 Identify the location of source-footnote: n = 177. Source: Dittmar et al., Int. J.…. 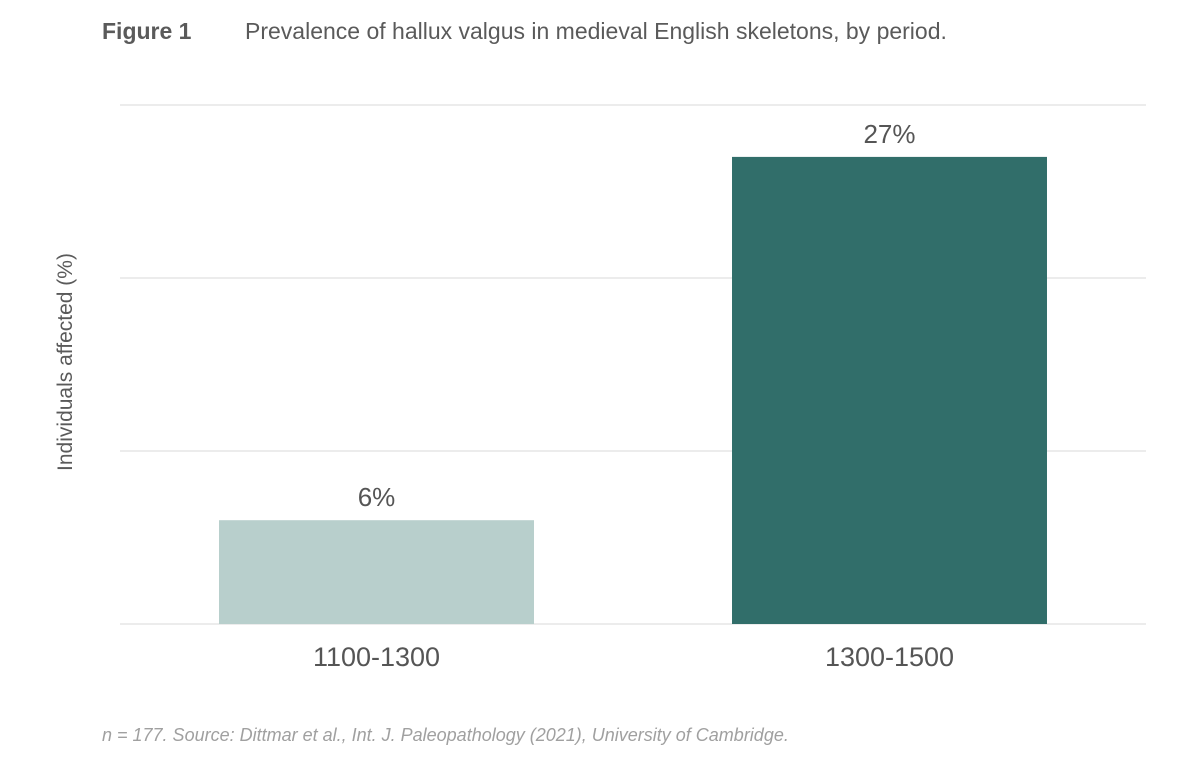
(445, 735).